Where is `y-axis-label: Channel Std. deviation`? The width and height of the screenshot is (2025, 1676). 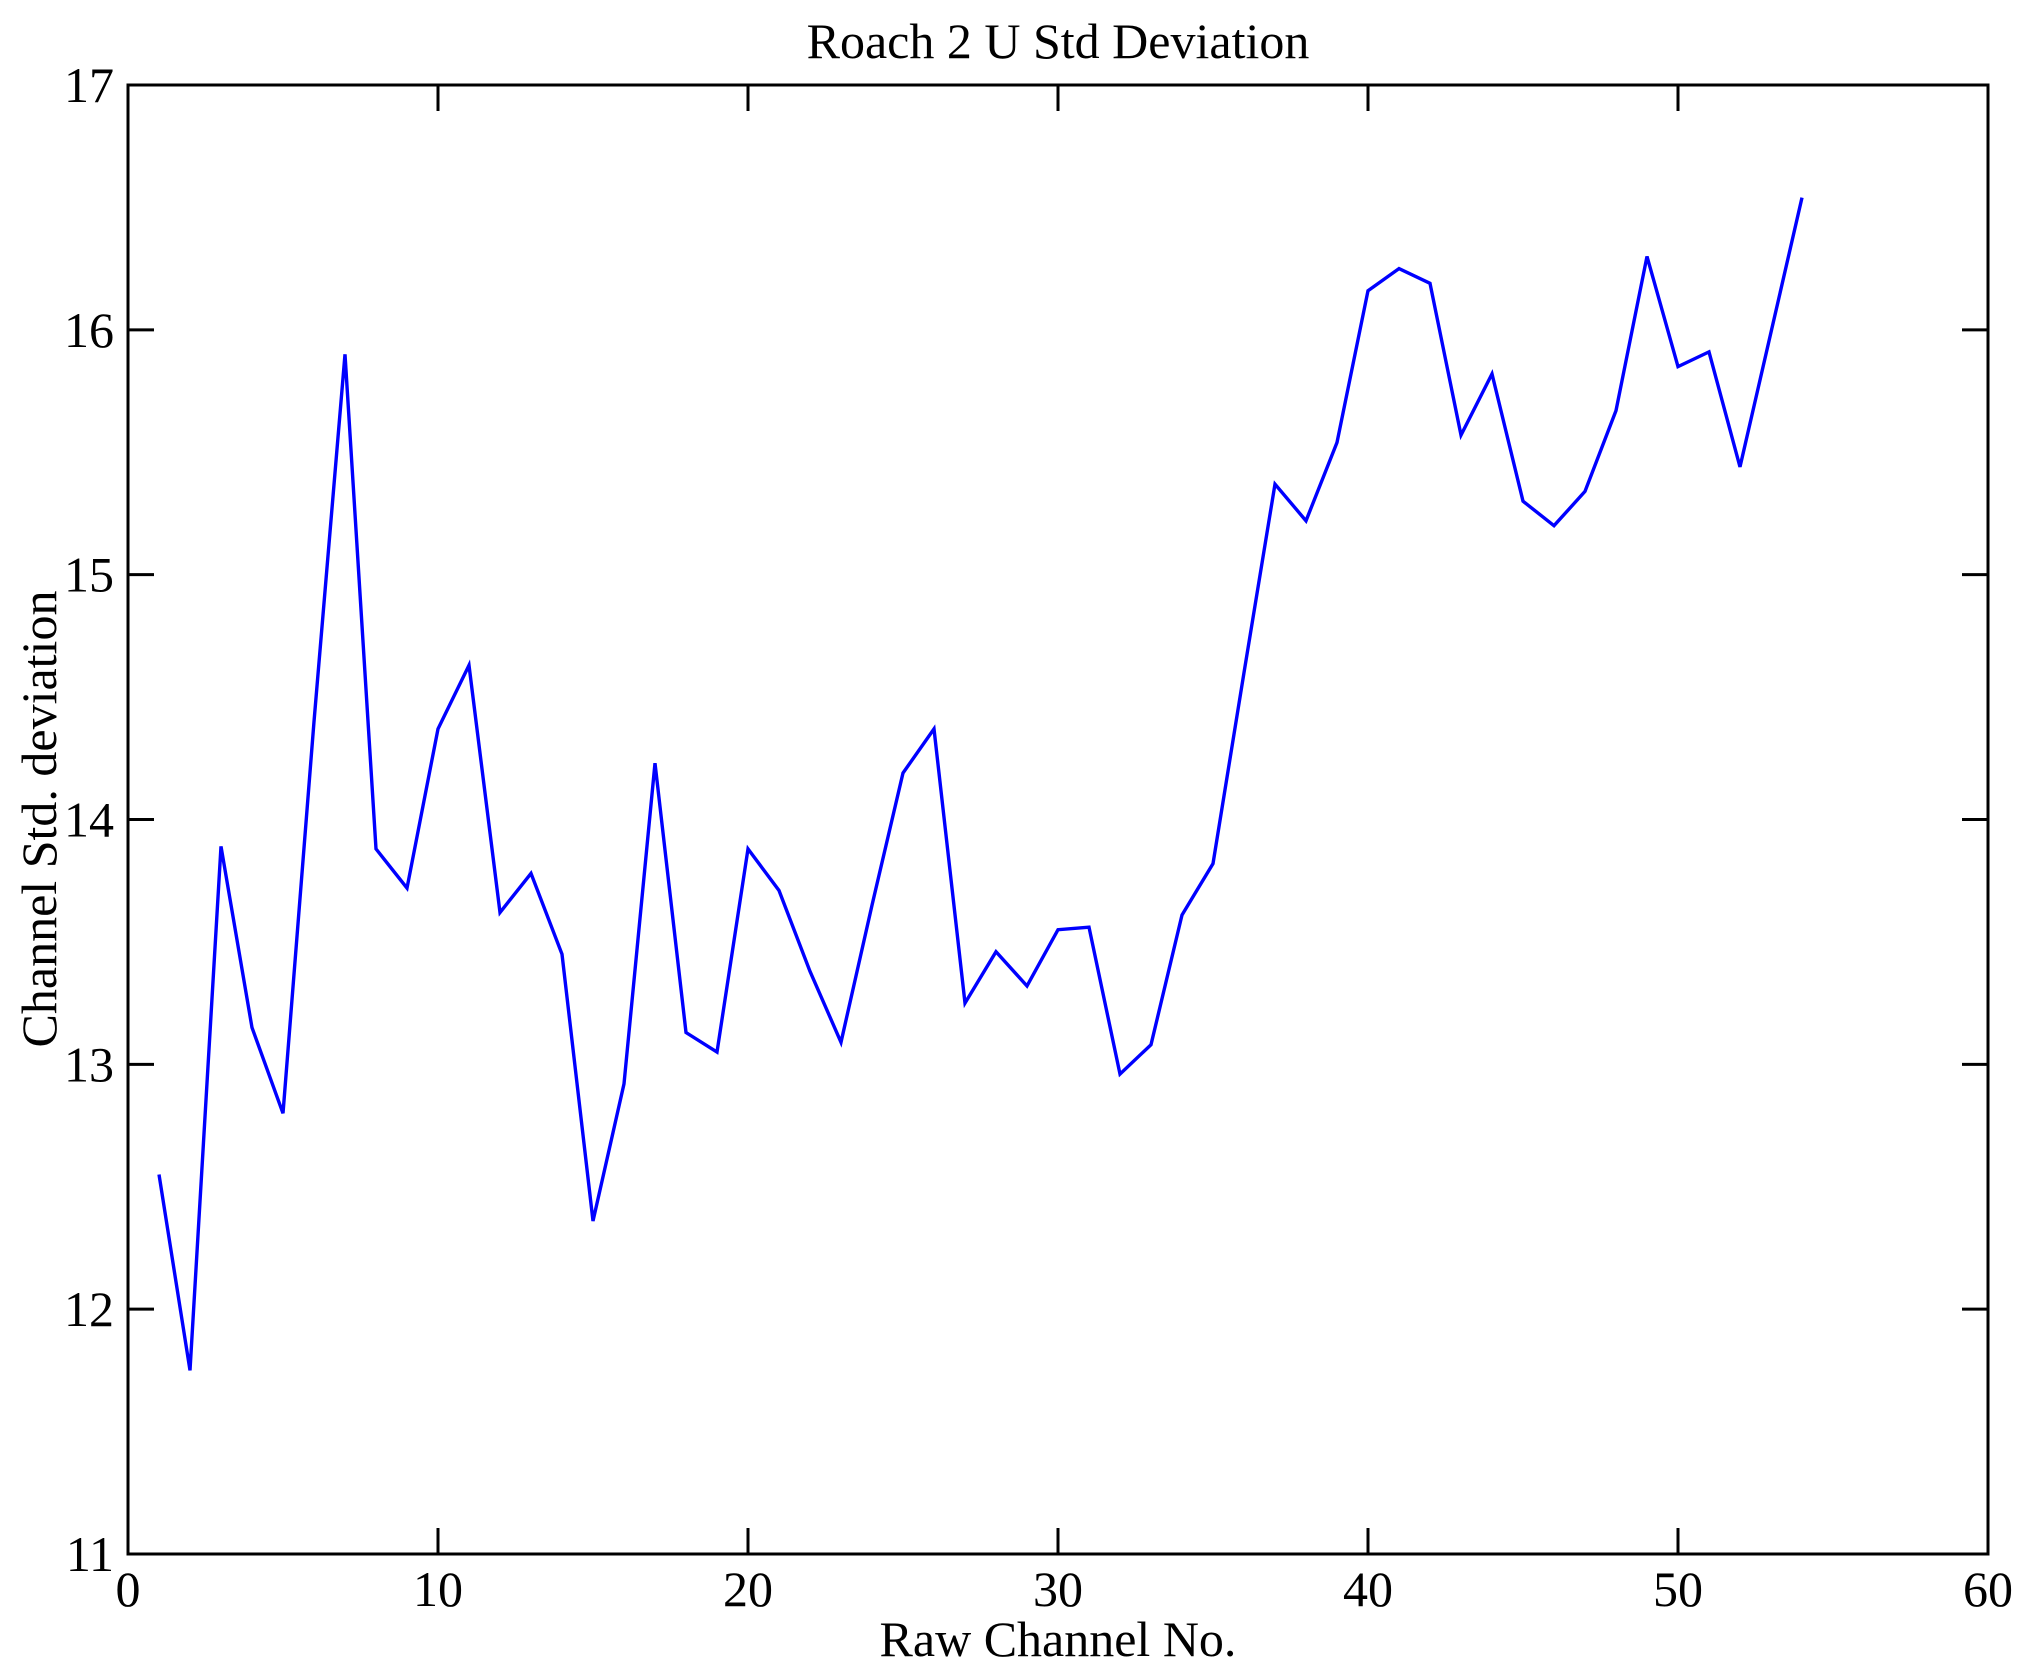
y-axis-label: Channel Std. deviation is located at coordinates (39, 819).